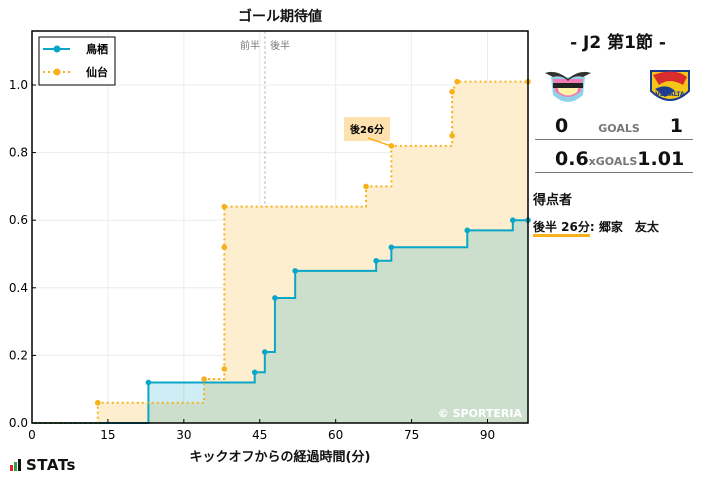  What do you see at coordinates (18, 288) in the screenshot?
I see `svg-text: 0.4` at bounding box center [18, 288].